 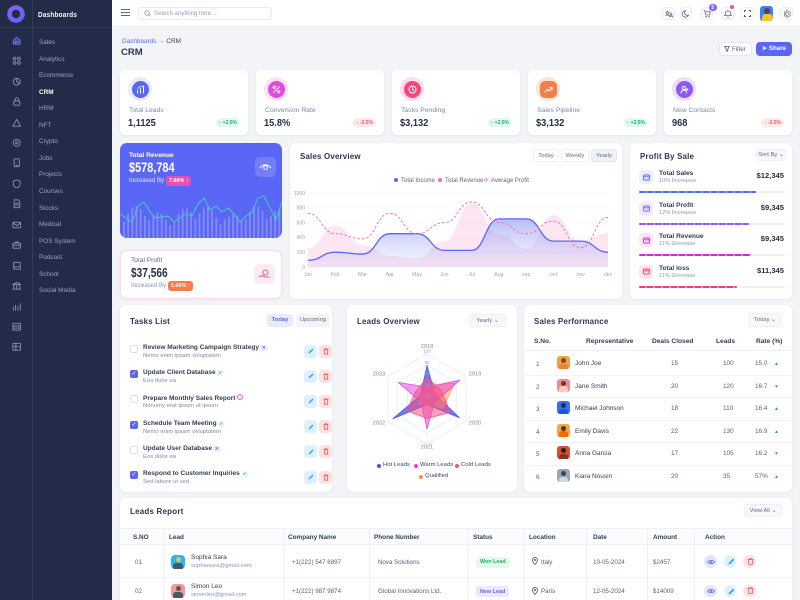 I want to click on svg-text: Jul, so click(x=471, y=275).